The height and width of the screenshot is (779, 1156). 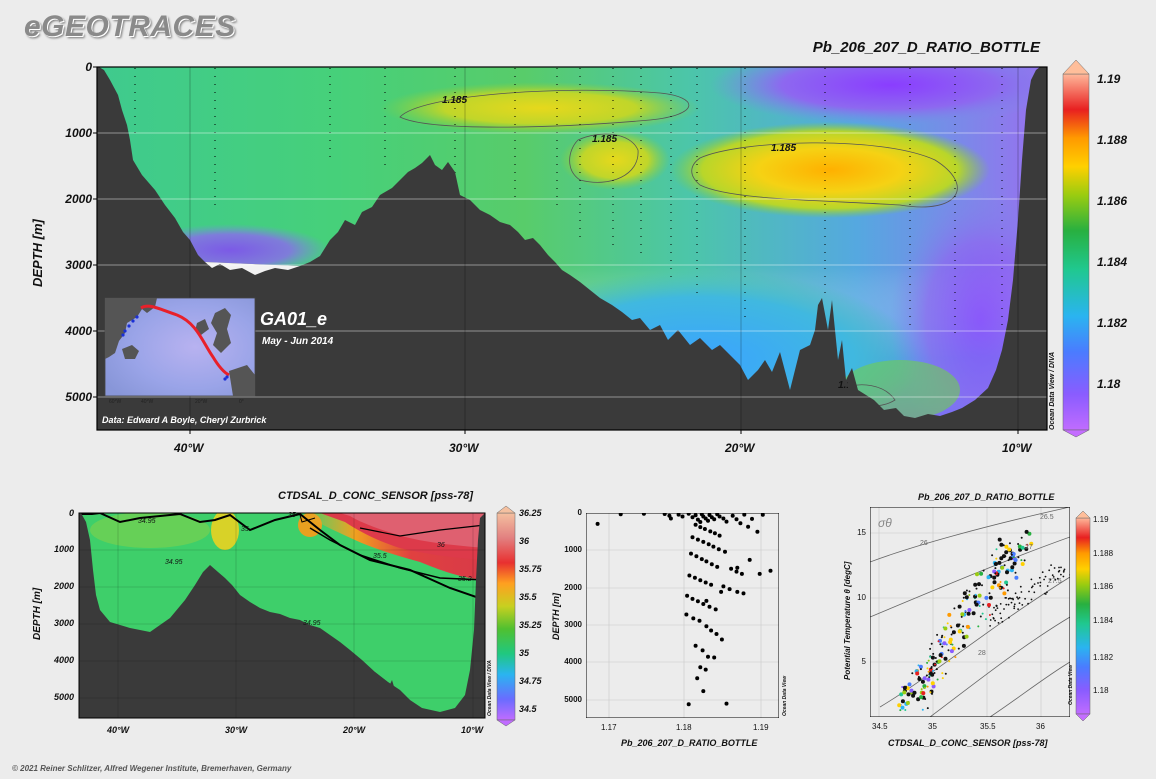 What do you see at coordinates (579, 512) in the screenshot?
I see `ratio-y-tick: 0` at bounding box center [579, 512].